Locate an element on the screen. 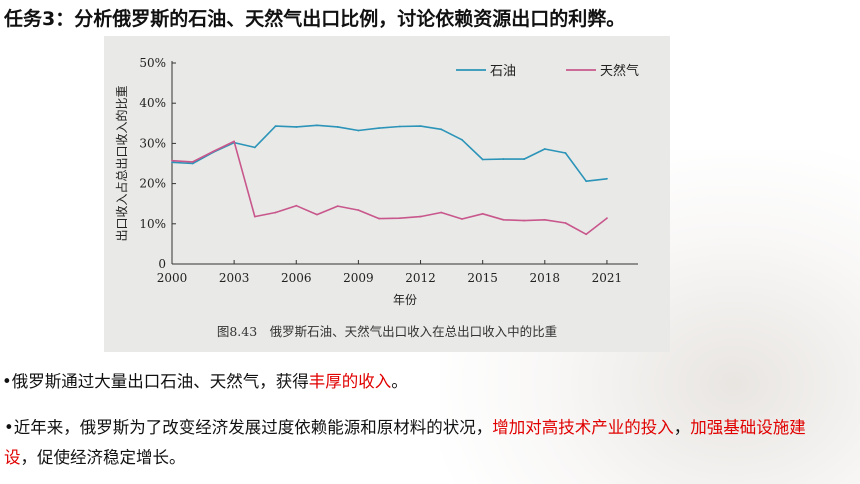  bullet-text: ，促使经济稳定增长。 is located at coordinates (103, 457).